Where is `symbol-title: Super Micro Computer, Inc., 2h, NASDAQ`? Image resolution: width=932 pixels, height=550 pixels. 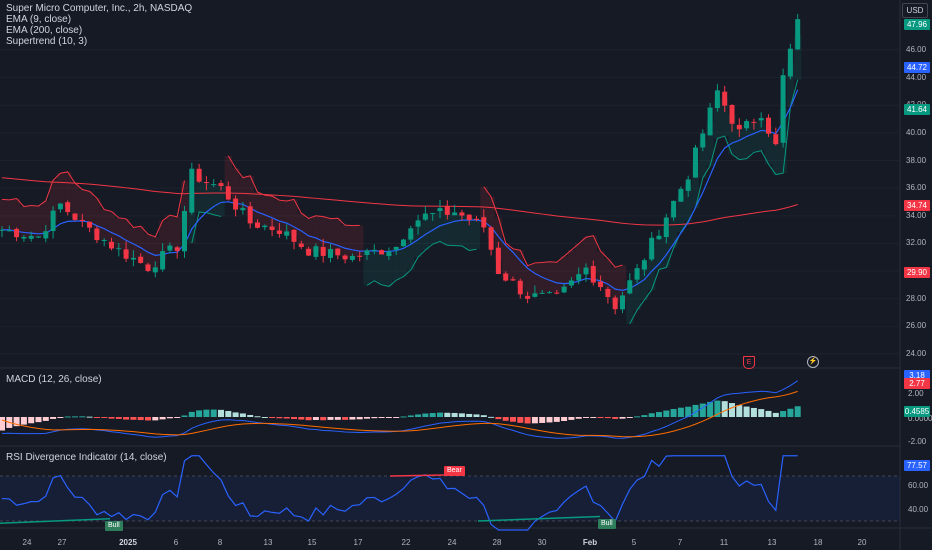
symbol-title: Super Micro Computer, Inc., 2h, NASDAQ is located at coordinates (99, 8).